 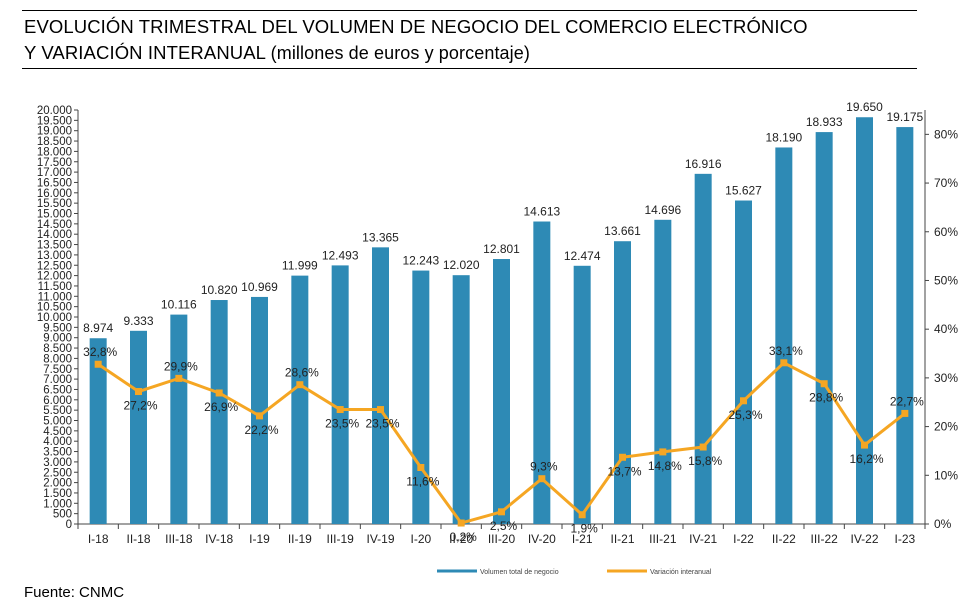 What do you see at coordinates (57, 463) in the screenshot?
I see `y-left-tick-label: 3.000` at bounding box center [57, 463].